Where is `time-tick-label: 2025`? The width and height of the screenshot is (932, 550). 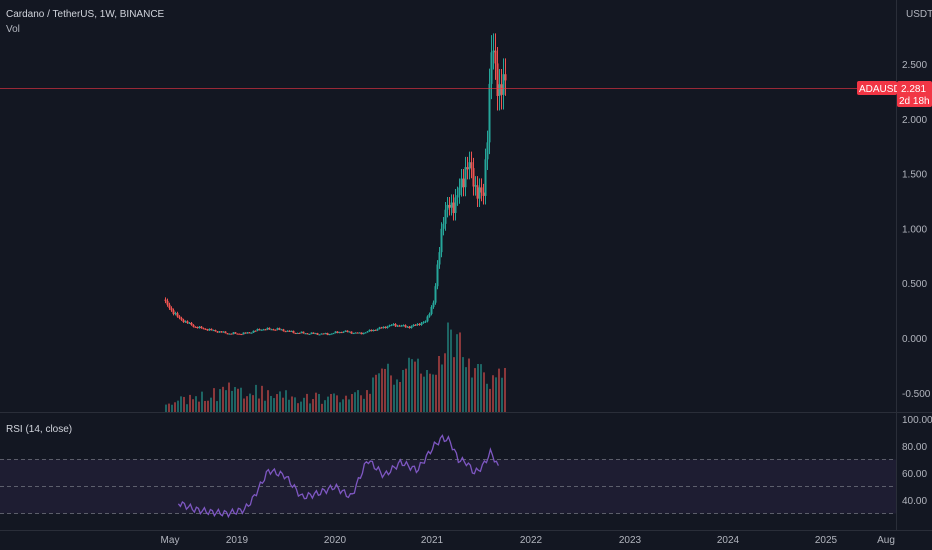 time-tick-label: 2025 is located at coordinates (826, 540).